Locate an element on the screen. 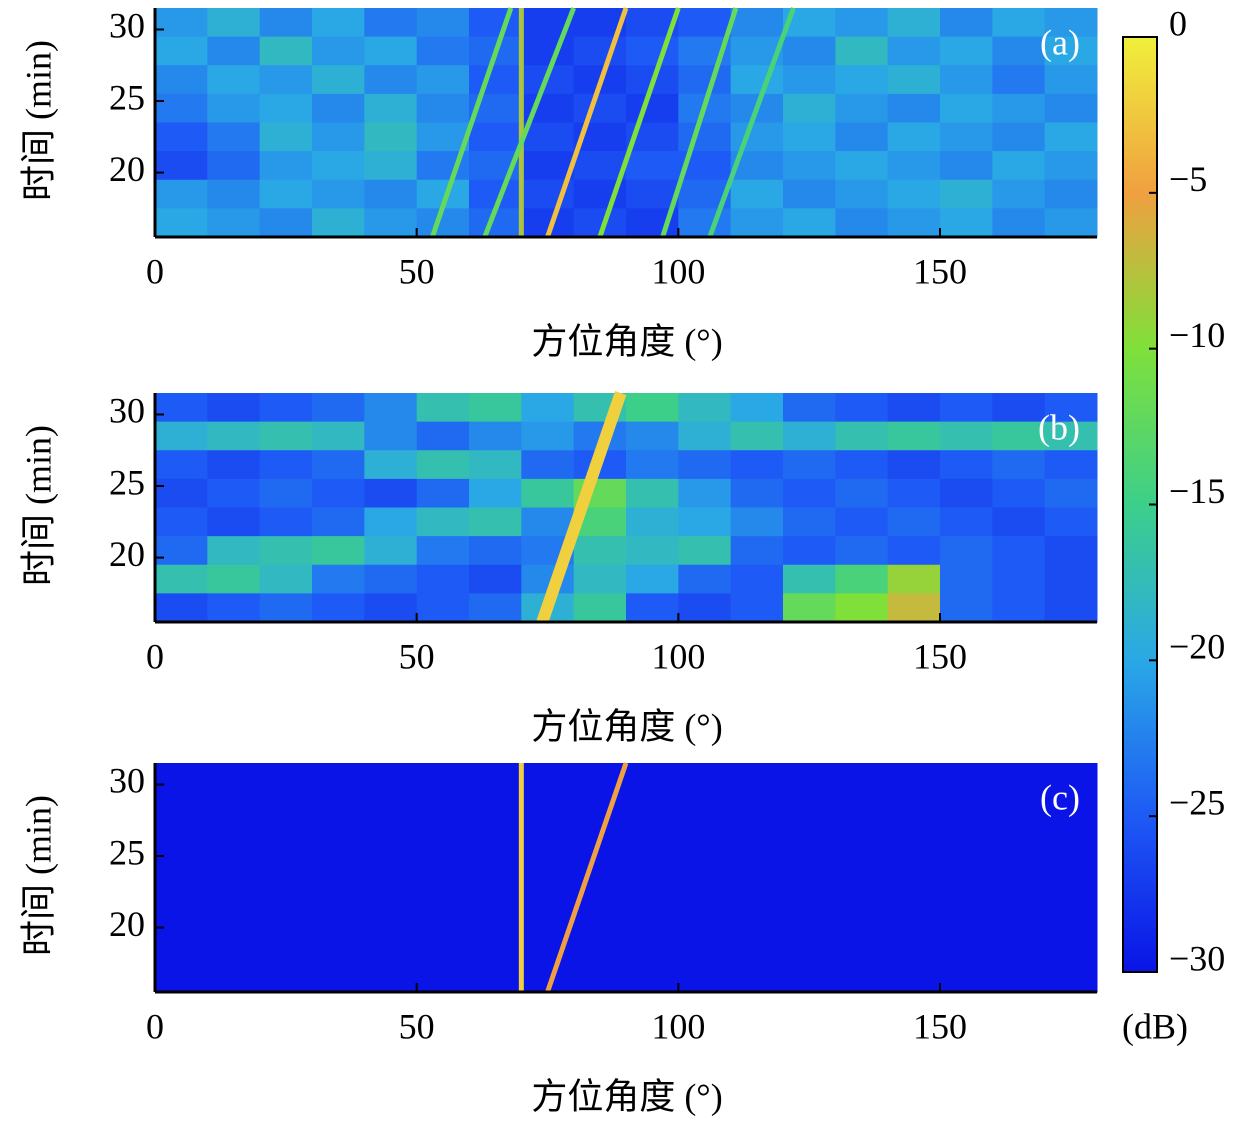  x-axis-label: 方位角度 (°) is located at coordinates (626, 726).